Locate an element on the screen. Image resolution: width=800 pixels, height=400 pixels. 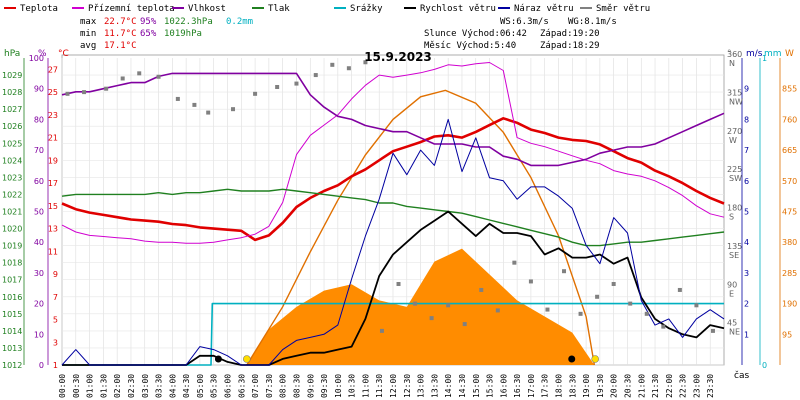
info-moon-set: Západ:18:29 is located at coordinates (570, 46).